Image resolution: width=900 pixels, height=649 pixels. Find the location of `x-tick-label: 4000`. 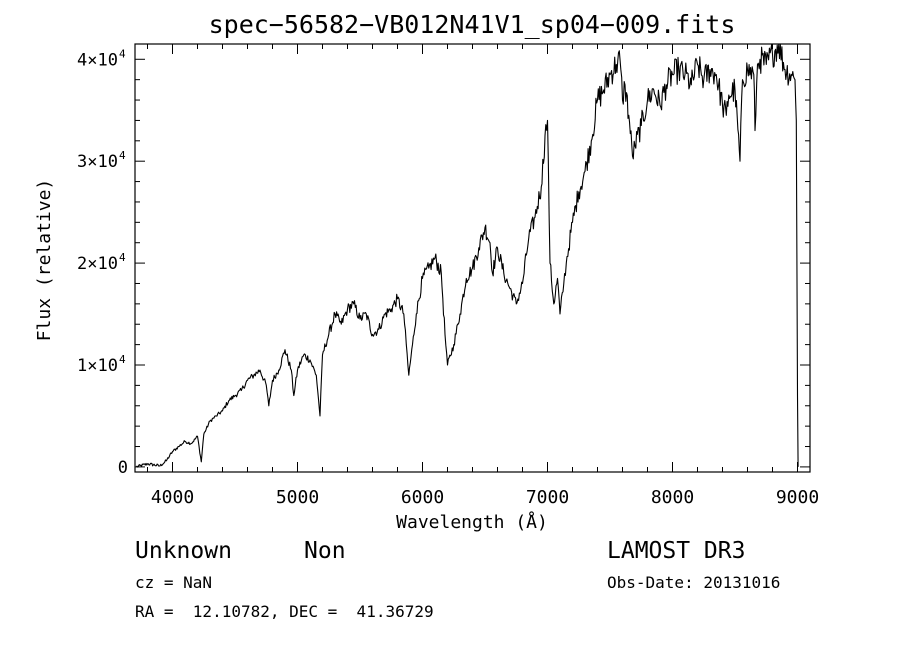

x-tick-label: 4000 is located at coordinates (172, 497).